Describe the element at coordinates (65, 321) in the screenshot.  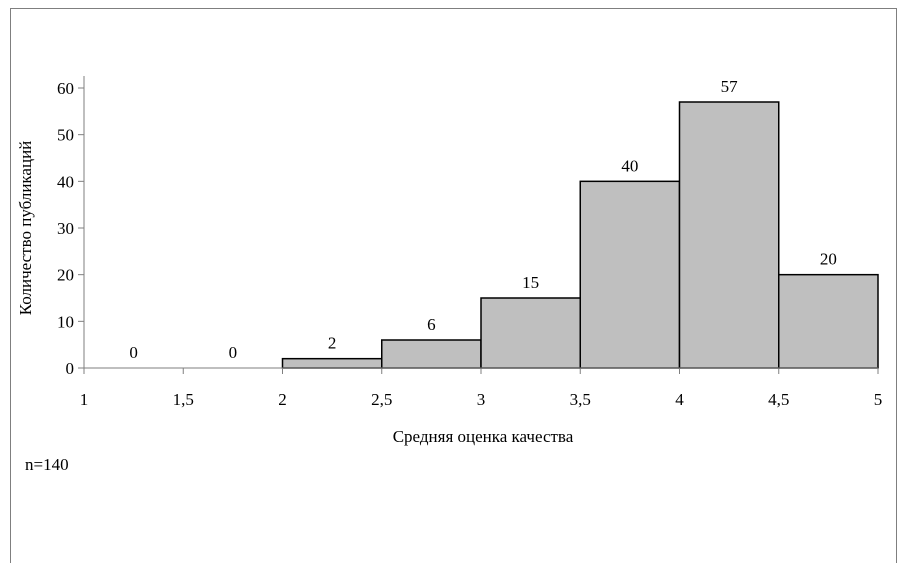
I see `y-tick-label-1: 10` at that location.